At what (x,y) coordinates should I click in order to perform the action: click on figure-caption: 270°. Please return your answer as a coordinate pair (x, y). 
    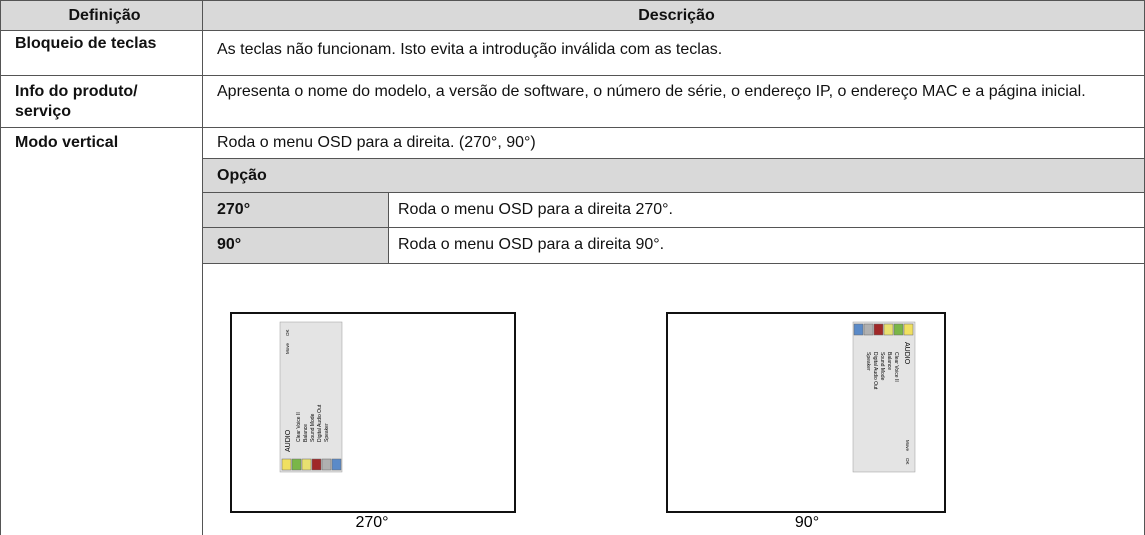
    Looking at the image, I should click on (371, 522).